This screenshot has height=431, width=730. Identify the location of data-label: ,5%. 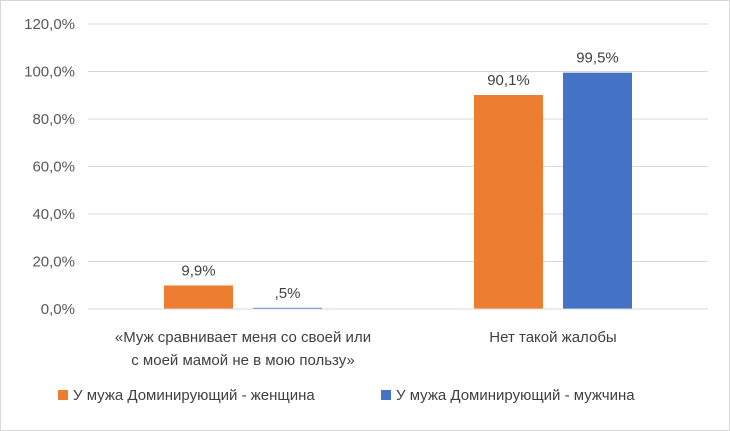
(288, 293).